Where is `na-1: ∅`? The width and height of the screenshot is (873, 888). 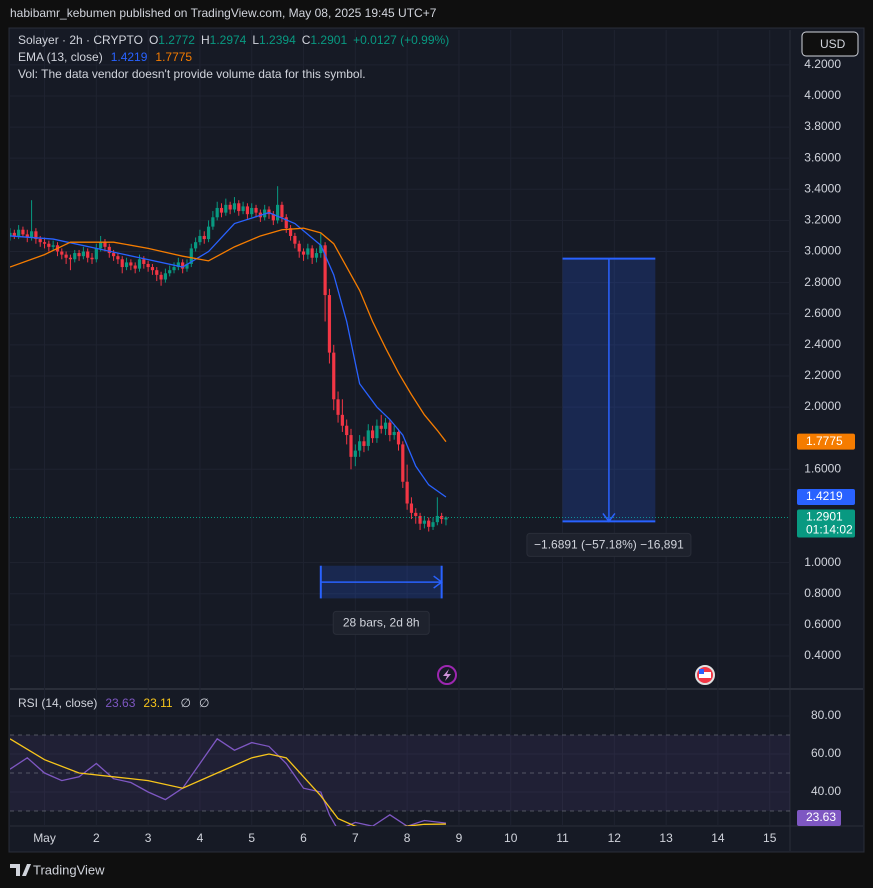
na-1: ∅ is located at coordinates (186, 703).